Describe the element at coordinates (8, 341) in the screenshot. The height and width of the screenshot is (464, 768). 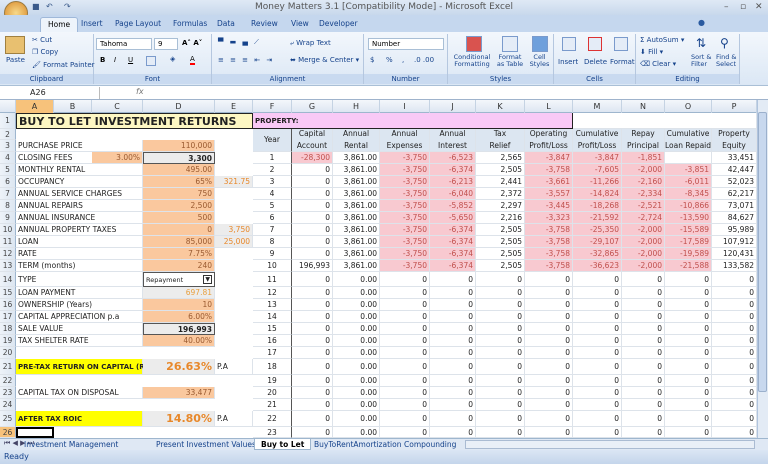
I see `row-header-19: 19` at that location.